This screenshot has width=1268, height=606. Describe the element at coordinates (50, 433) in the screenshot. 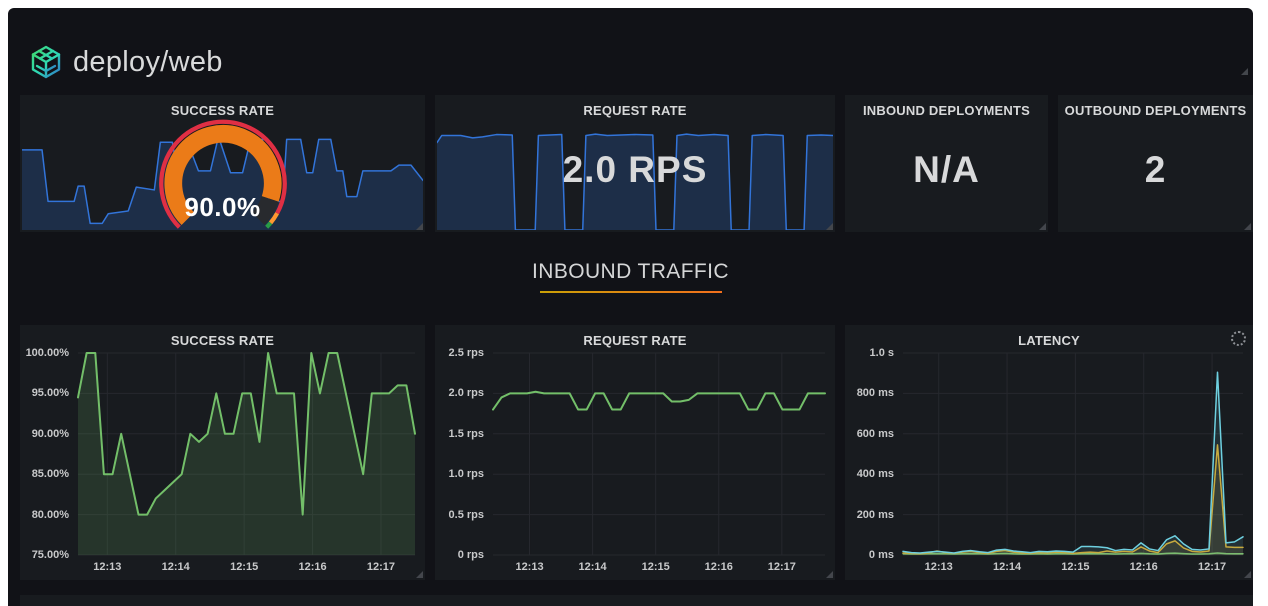

I see `y-tick-label: 90.00%` at that location.